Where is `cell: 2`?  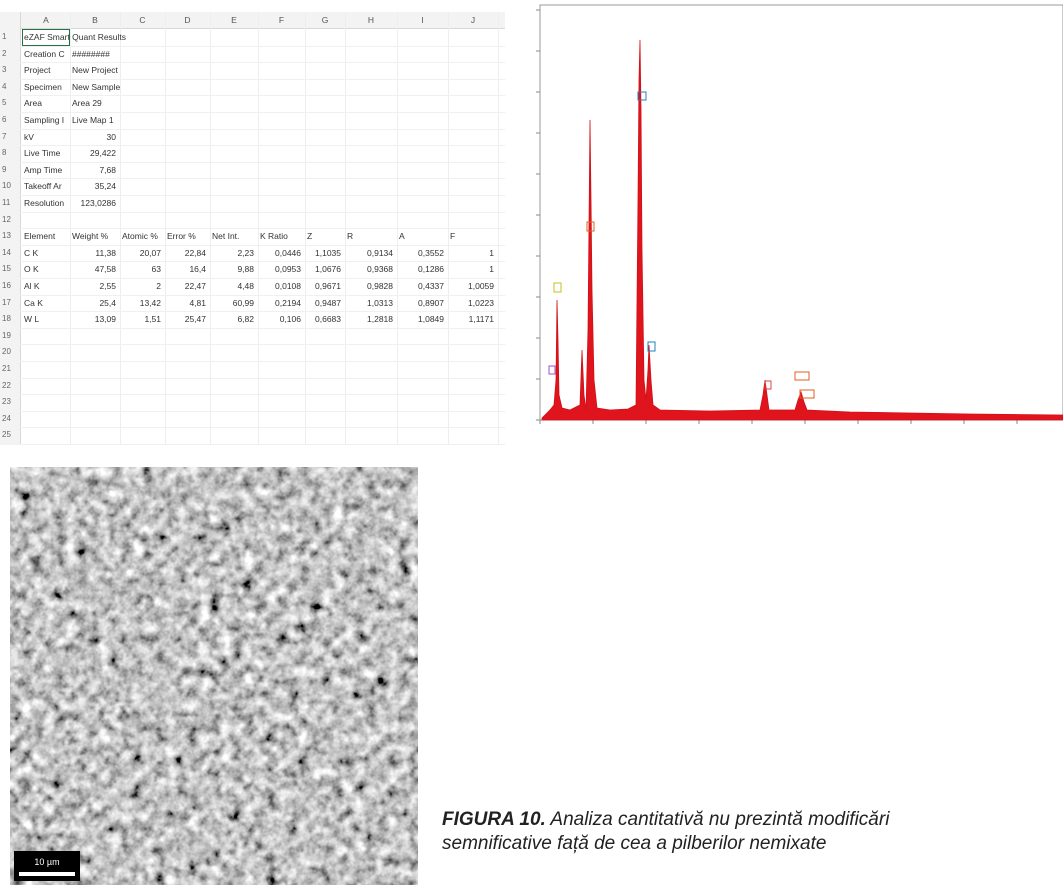
cell: 2 is located at coordinates (158, 286).